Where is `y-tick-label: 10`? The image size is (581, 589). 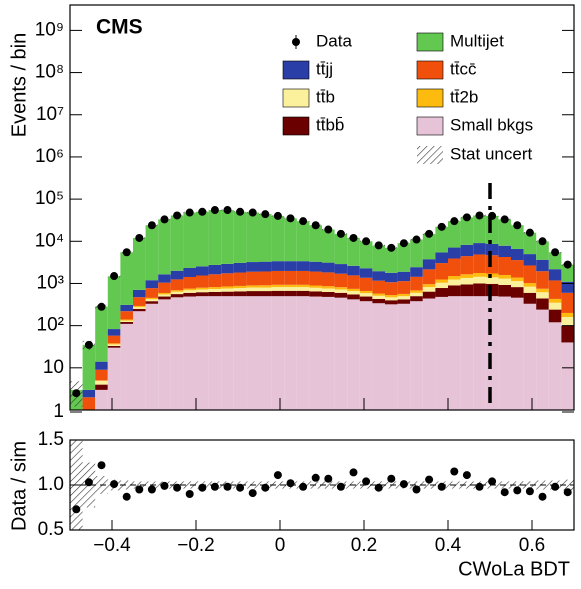 y-tick-label: 10 is located at coordinates (53, 367).